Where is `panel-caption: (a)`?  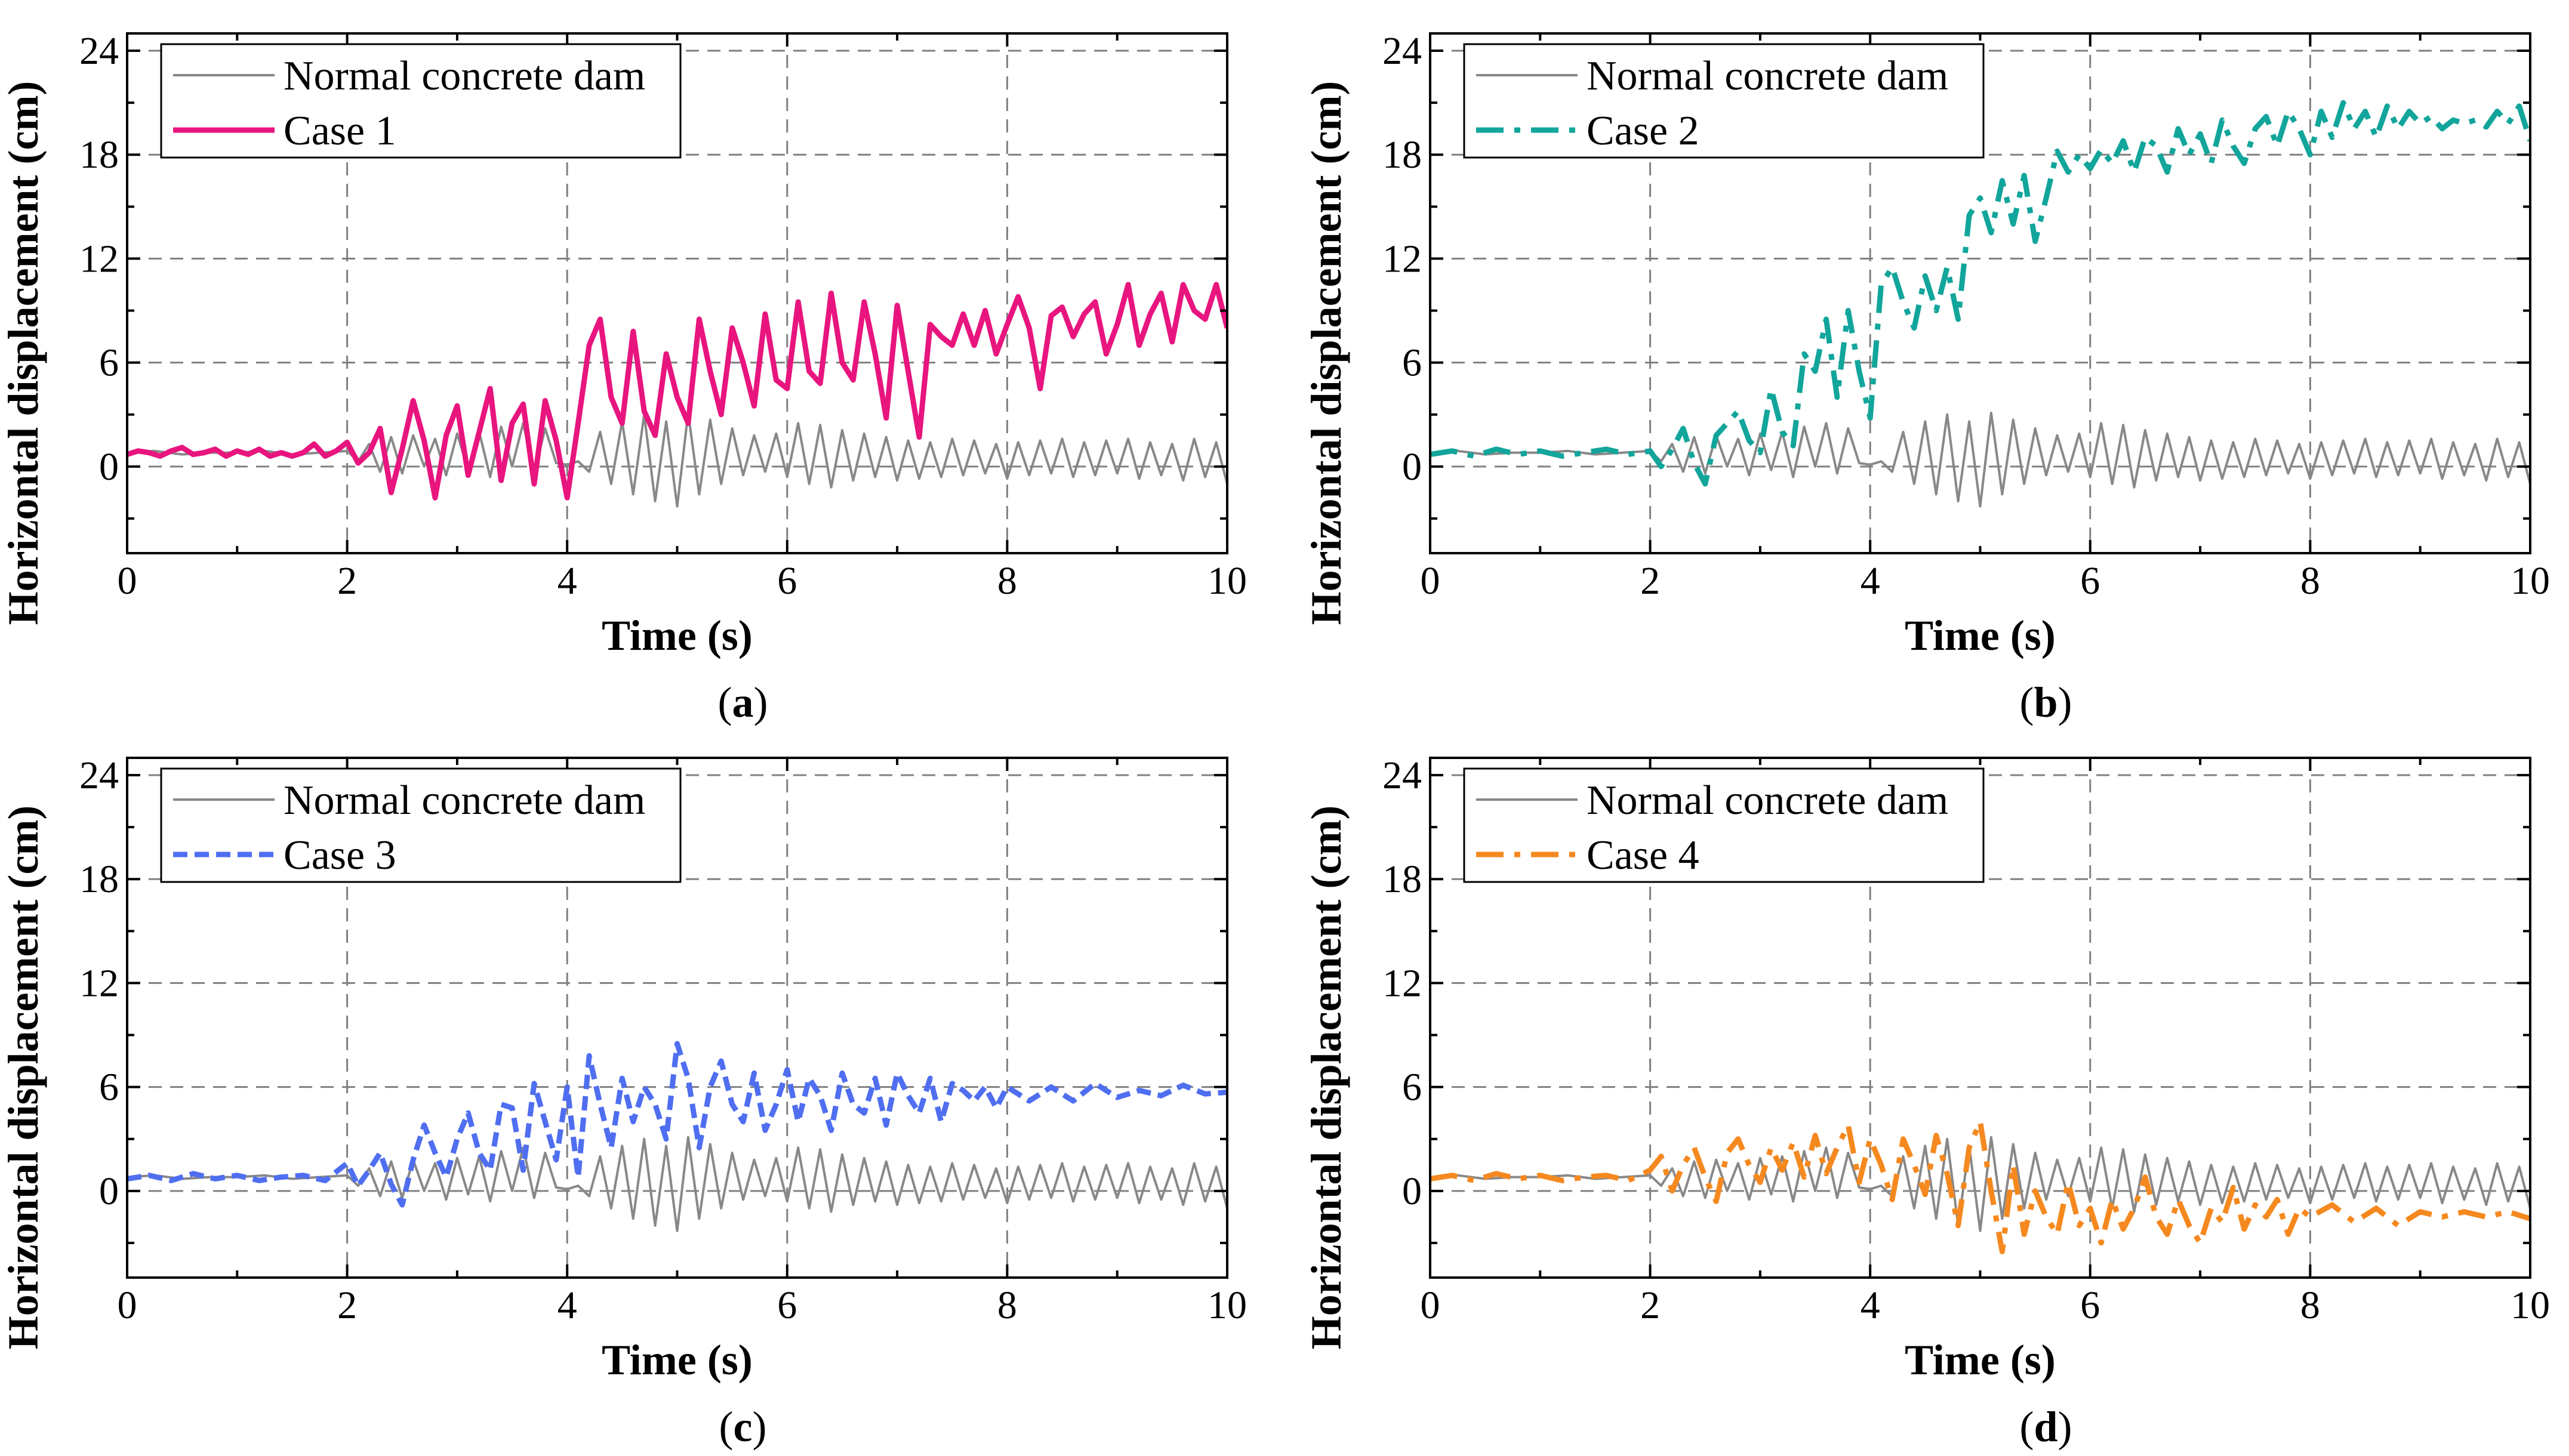 panel-caption: (a) is located at coordinates (743, 702).